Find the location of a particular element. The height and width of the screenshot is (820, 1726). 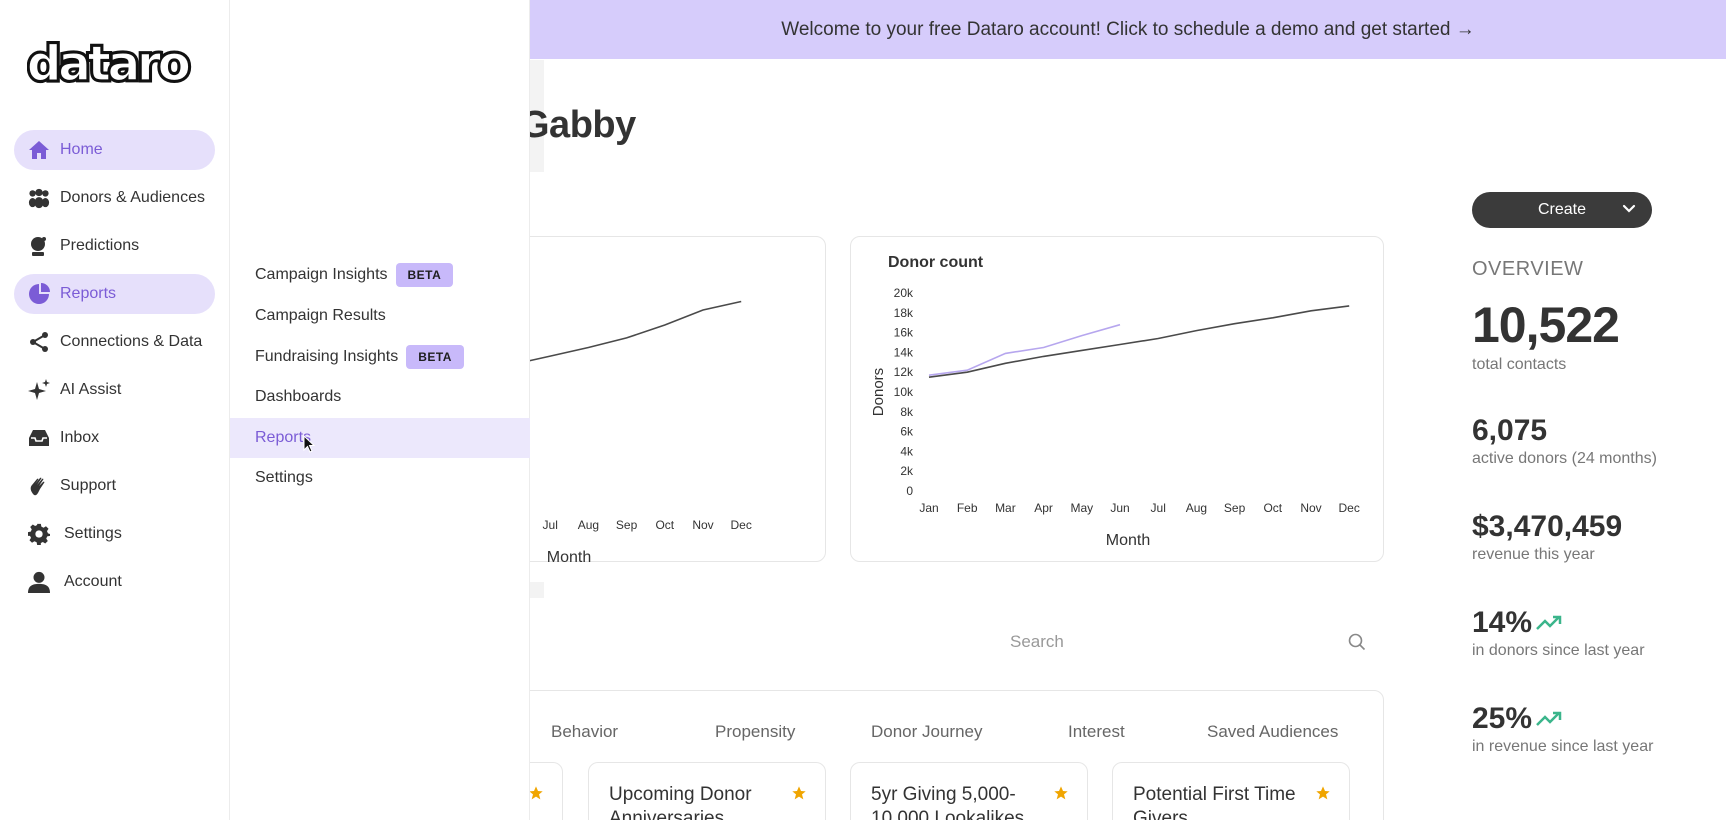

y-tick-label: 16k is located at coordinates (904, 333).